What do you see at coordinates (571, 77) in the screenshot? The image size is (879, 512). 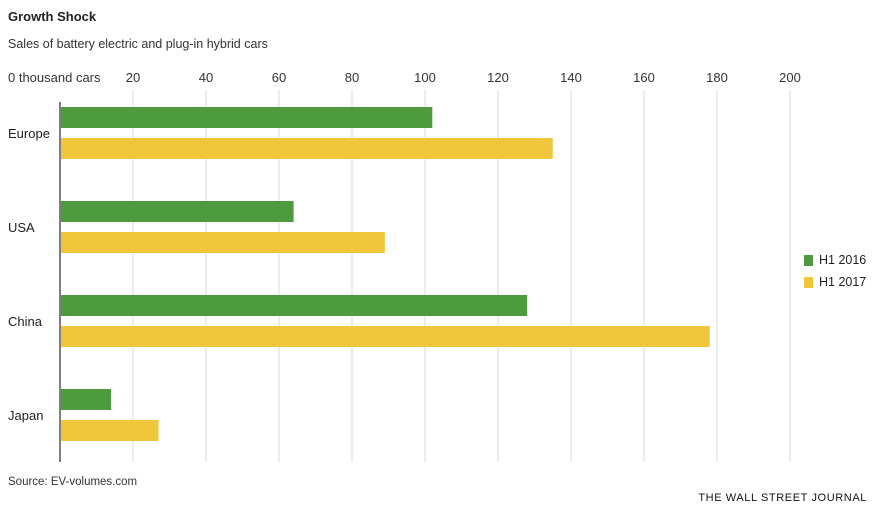 I see `x-tick-label: 140` at bounding box center [571, 77].